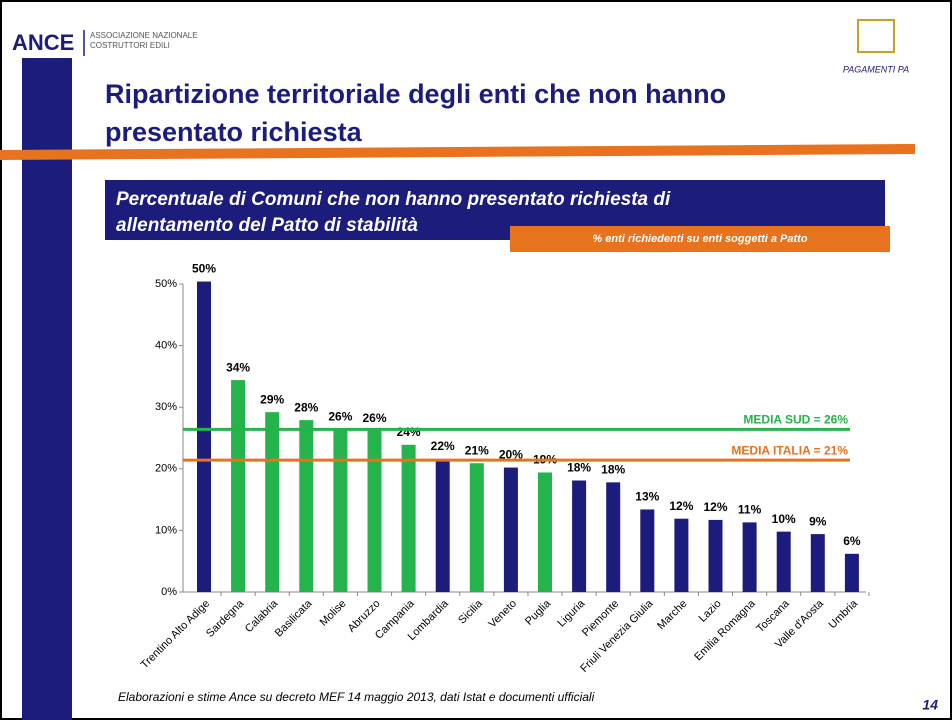 Image resolution: width=952 pixels, height=720 pixels. I want to click on value-label: 13%, so click(647, 497).